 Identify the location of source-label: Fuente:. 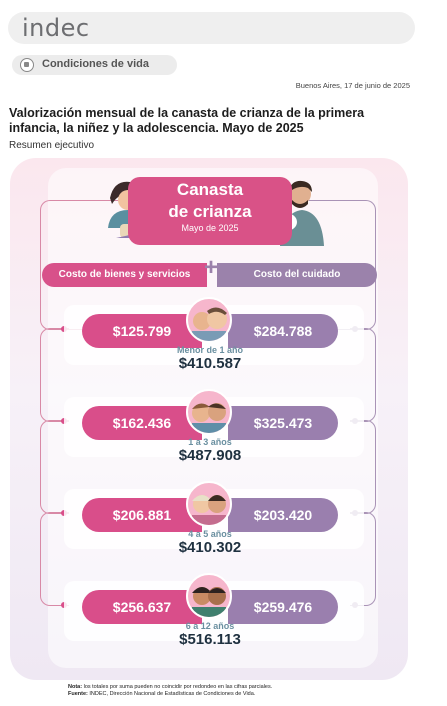
(78, 694).